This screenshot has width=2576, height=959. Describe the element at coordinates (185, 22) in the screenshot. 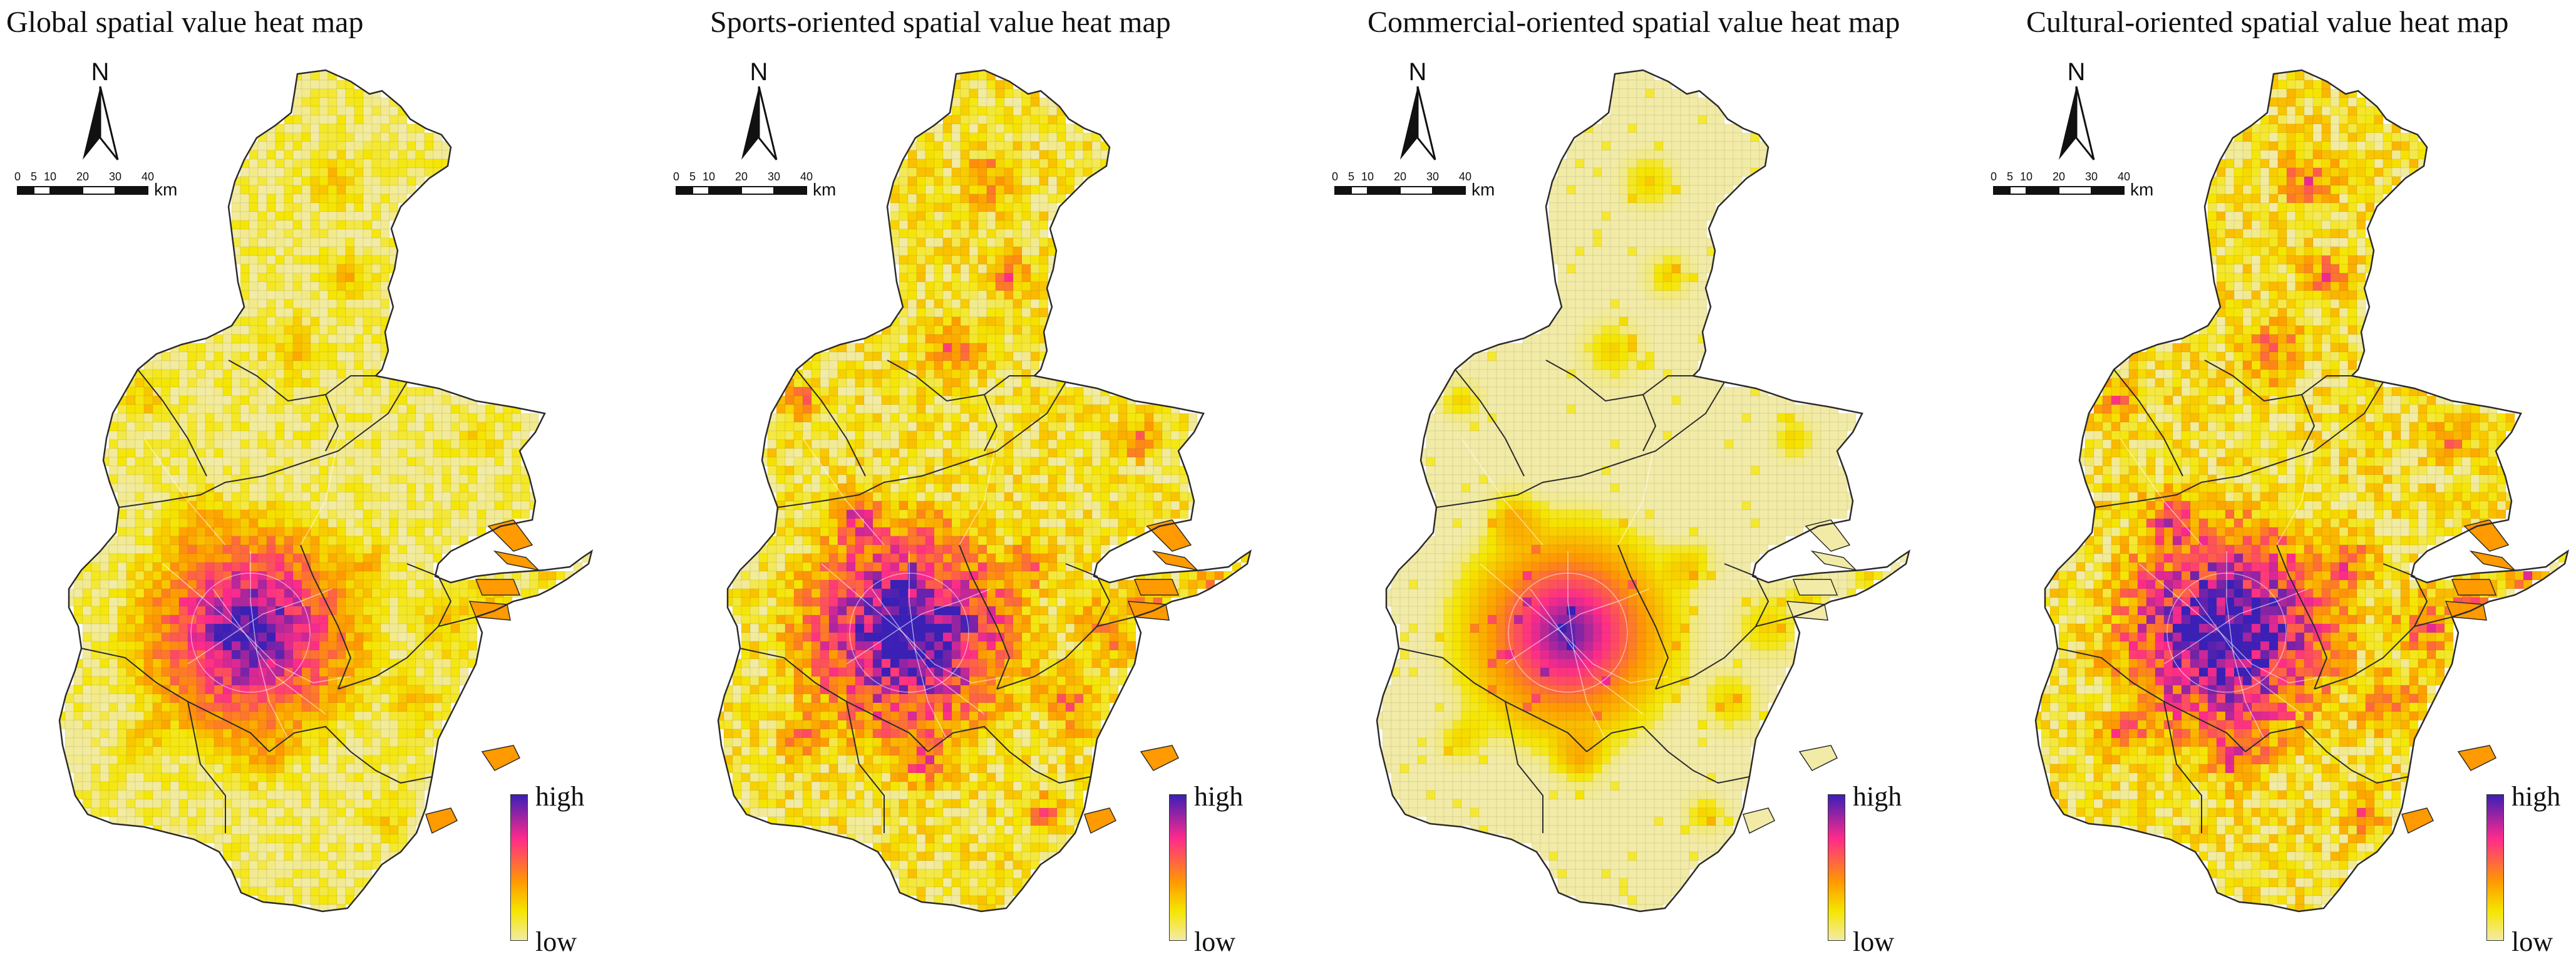

I see `panel-title: Global spatial value heat map` at that location.